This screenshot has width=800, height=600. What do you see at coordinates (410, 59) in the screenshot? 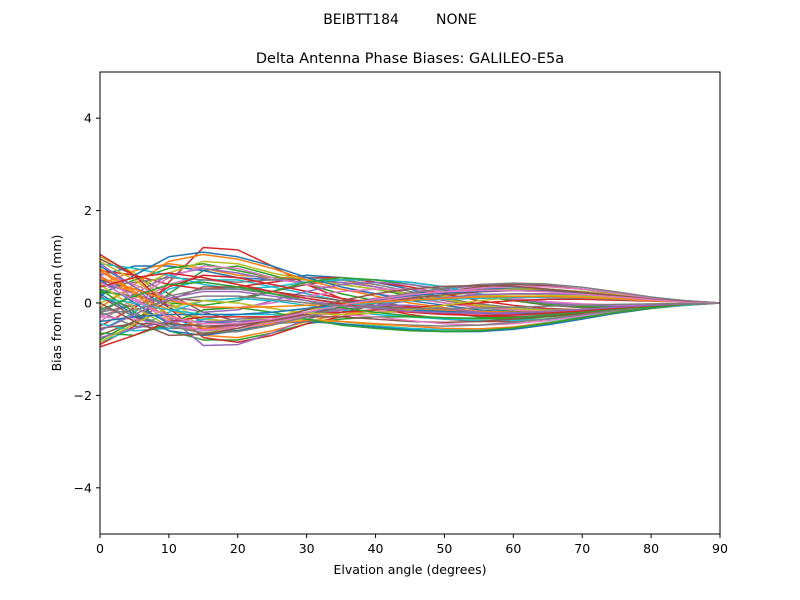
I see `chart-title: Delta Antenna Phase Biases: GALILEO-E5a` at bounding box center [410, 59].